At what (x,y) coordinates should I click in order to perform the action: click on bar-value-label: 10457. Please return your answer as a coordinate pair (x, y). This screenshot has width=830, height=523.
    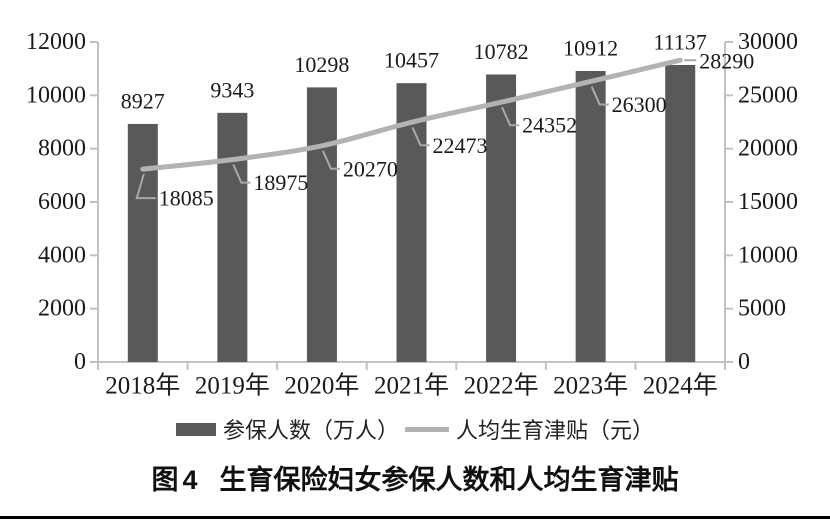
    Looking at the image, I should click on (411, 60).